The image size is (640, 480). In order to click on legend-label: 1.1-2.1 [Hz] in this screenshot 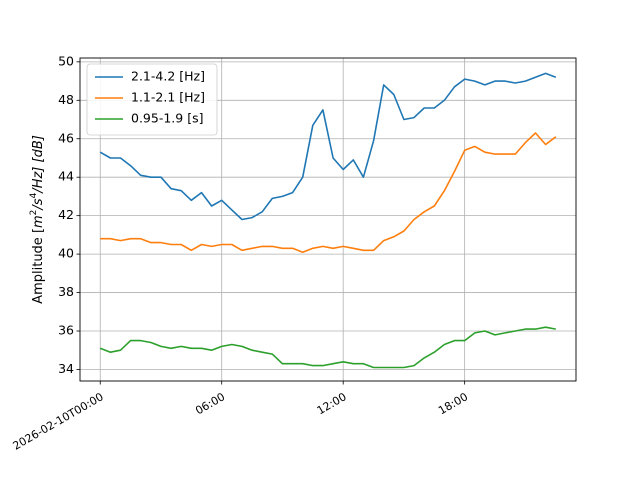, I will do `click(168, 97)`.